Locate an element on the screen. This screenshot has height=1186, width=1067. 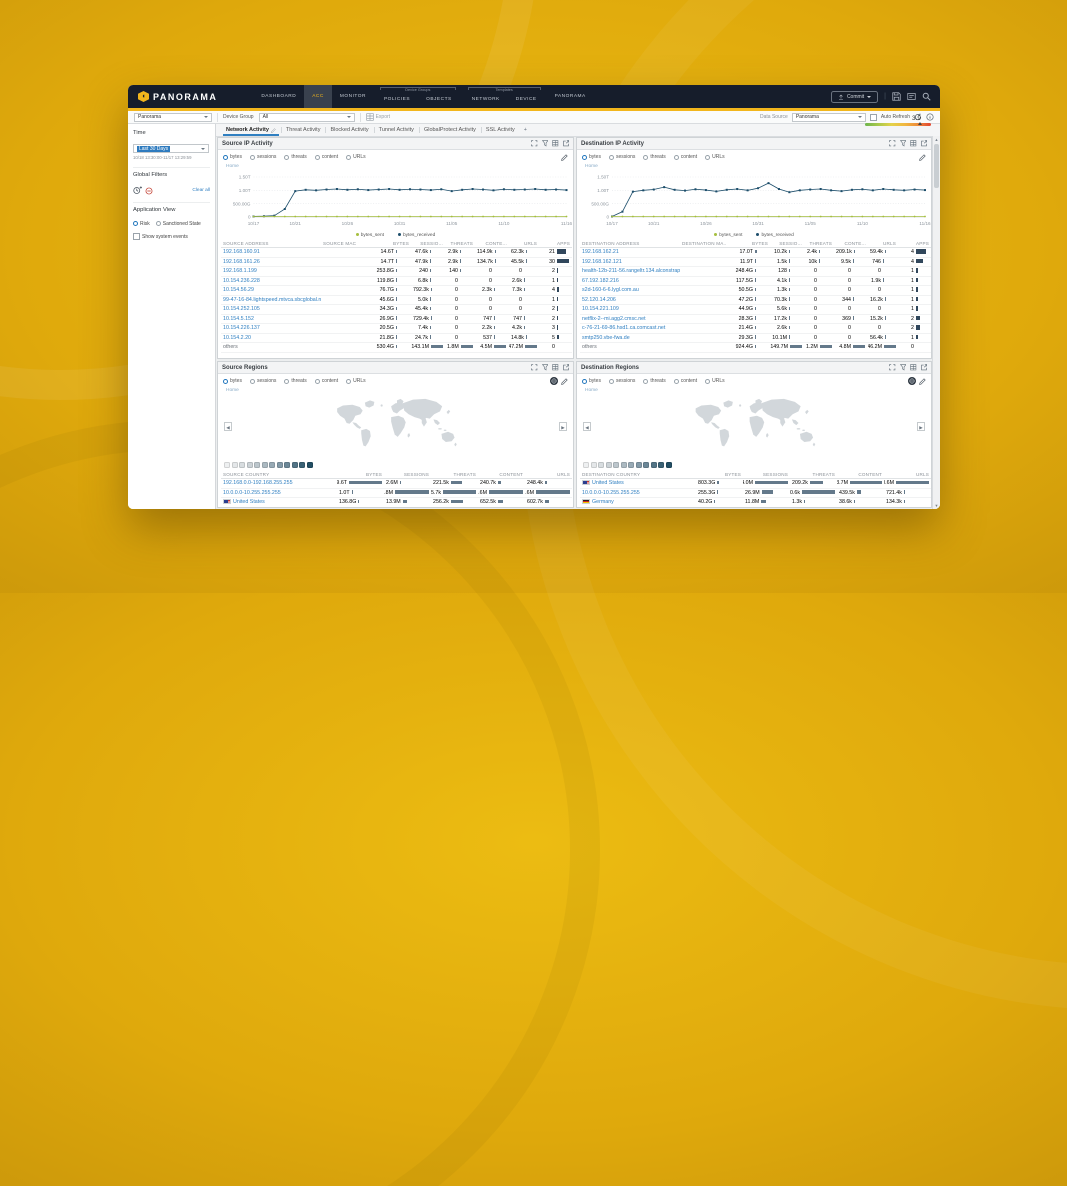
address-link: 10.154.56.29 is located at coordinates (271, 290).